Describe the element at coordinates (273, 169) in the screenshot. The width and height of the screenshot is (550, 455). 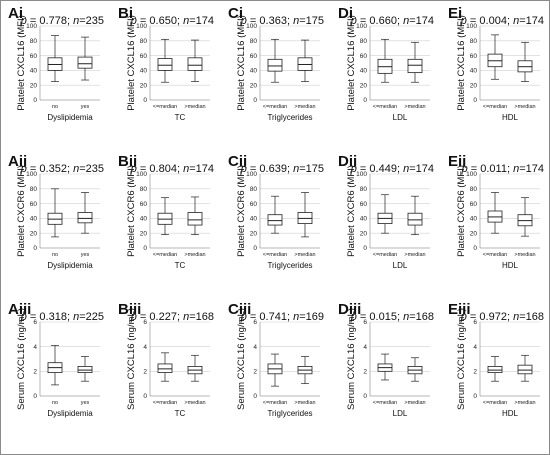
I see `p-value: 0.639` at that location.